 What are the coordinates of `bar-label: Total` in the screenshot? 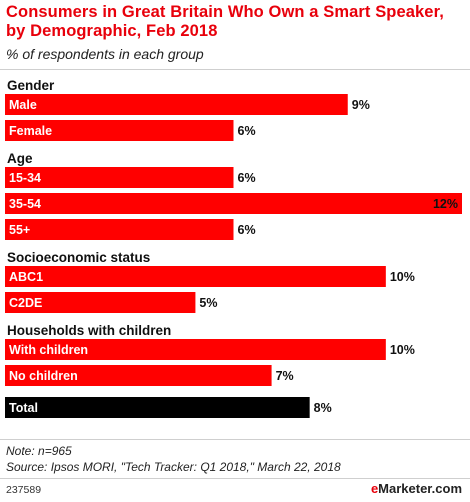 It's located at (23, 408).